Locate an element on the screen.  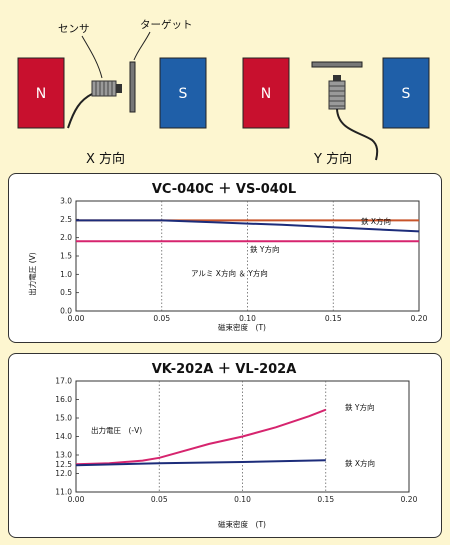
chart-1-xlabel: 磁束密度 (T) is located at coordinates (242, 327).